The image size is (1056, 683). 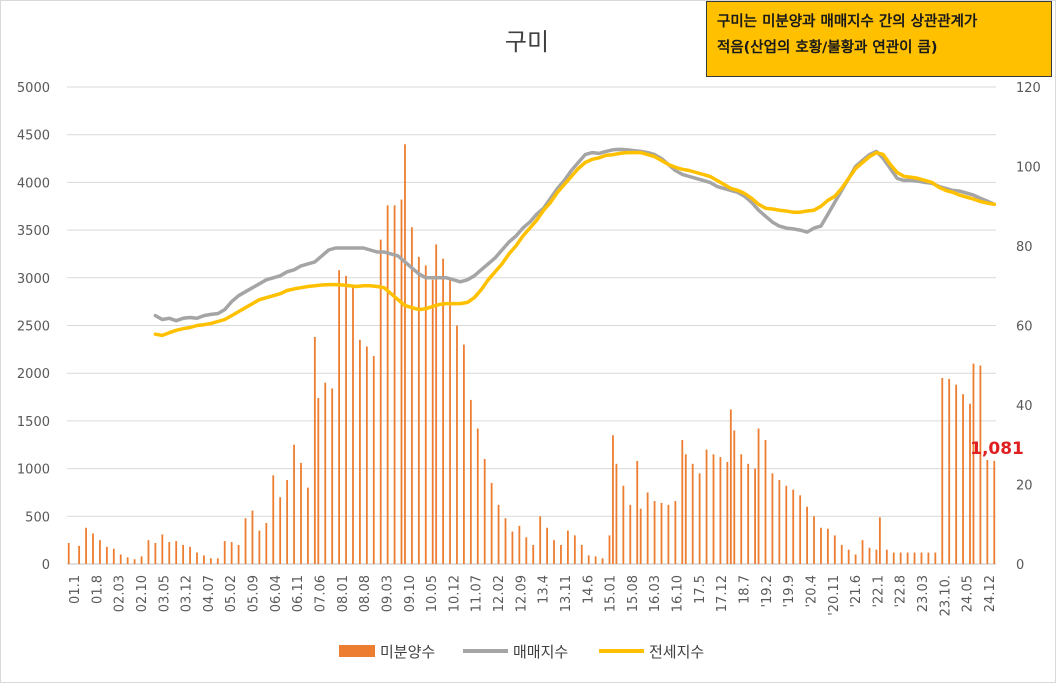 What do you see at coordinates (477, 593) in the screenshot?
I see `x-axis-tick: 11.07` at bounding box center [477, 593].